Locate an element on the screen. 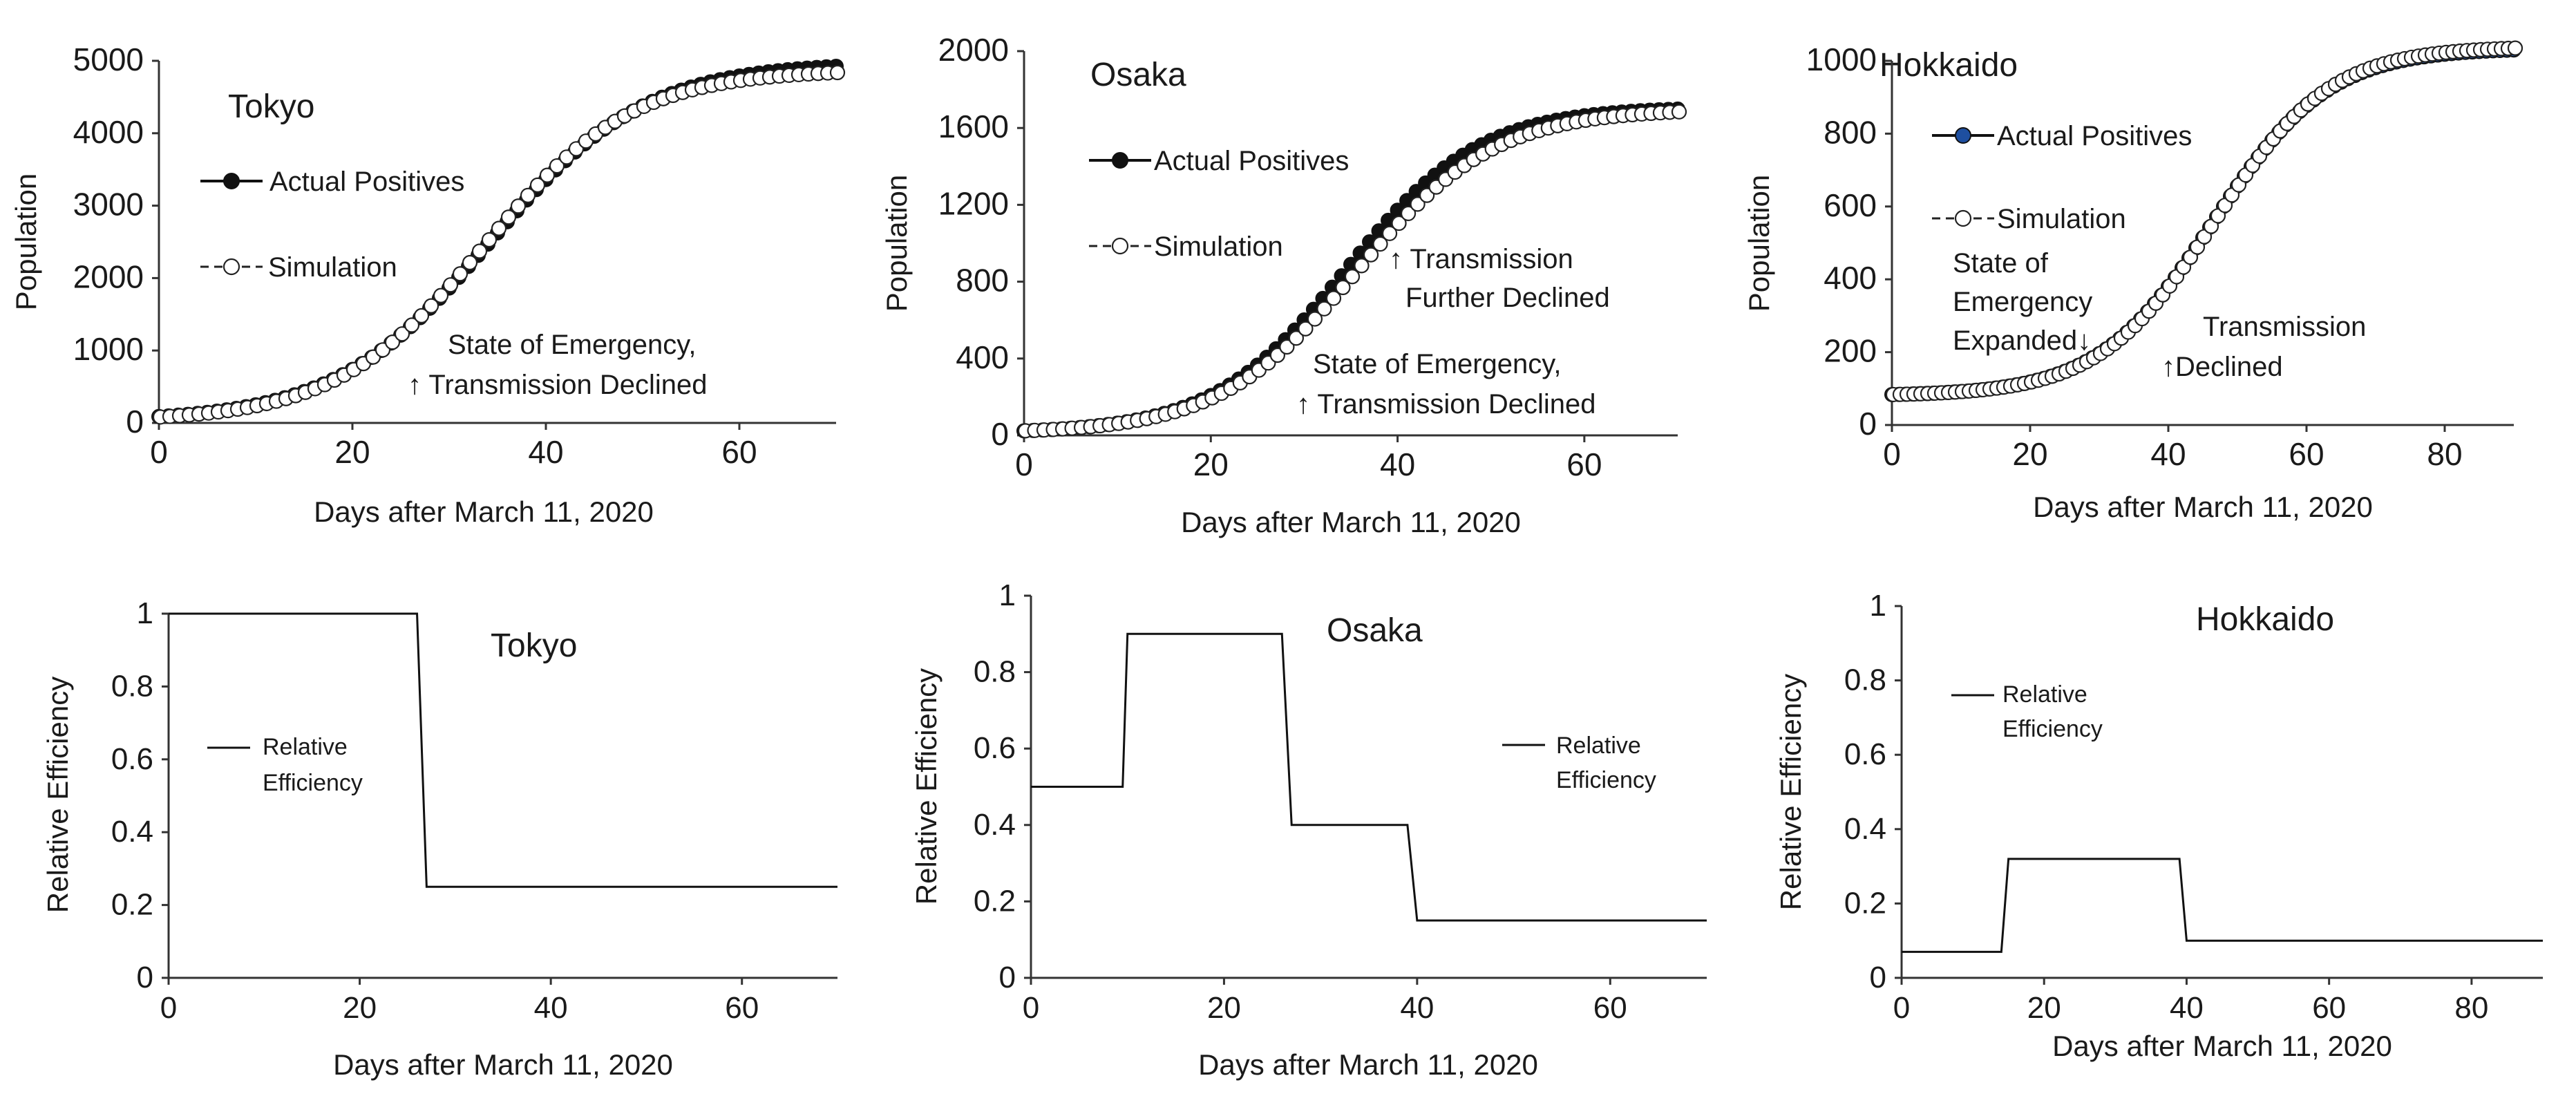  x-tick-label: 80 is located at coordinates (2471, 1008).